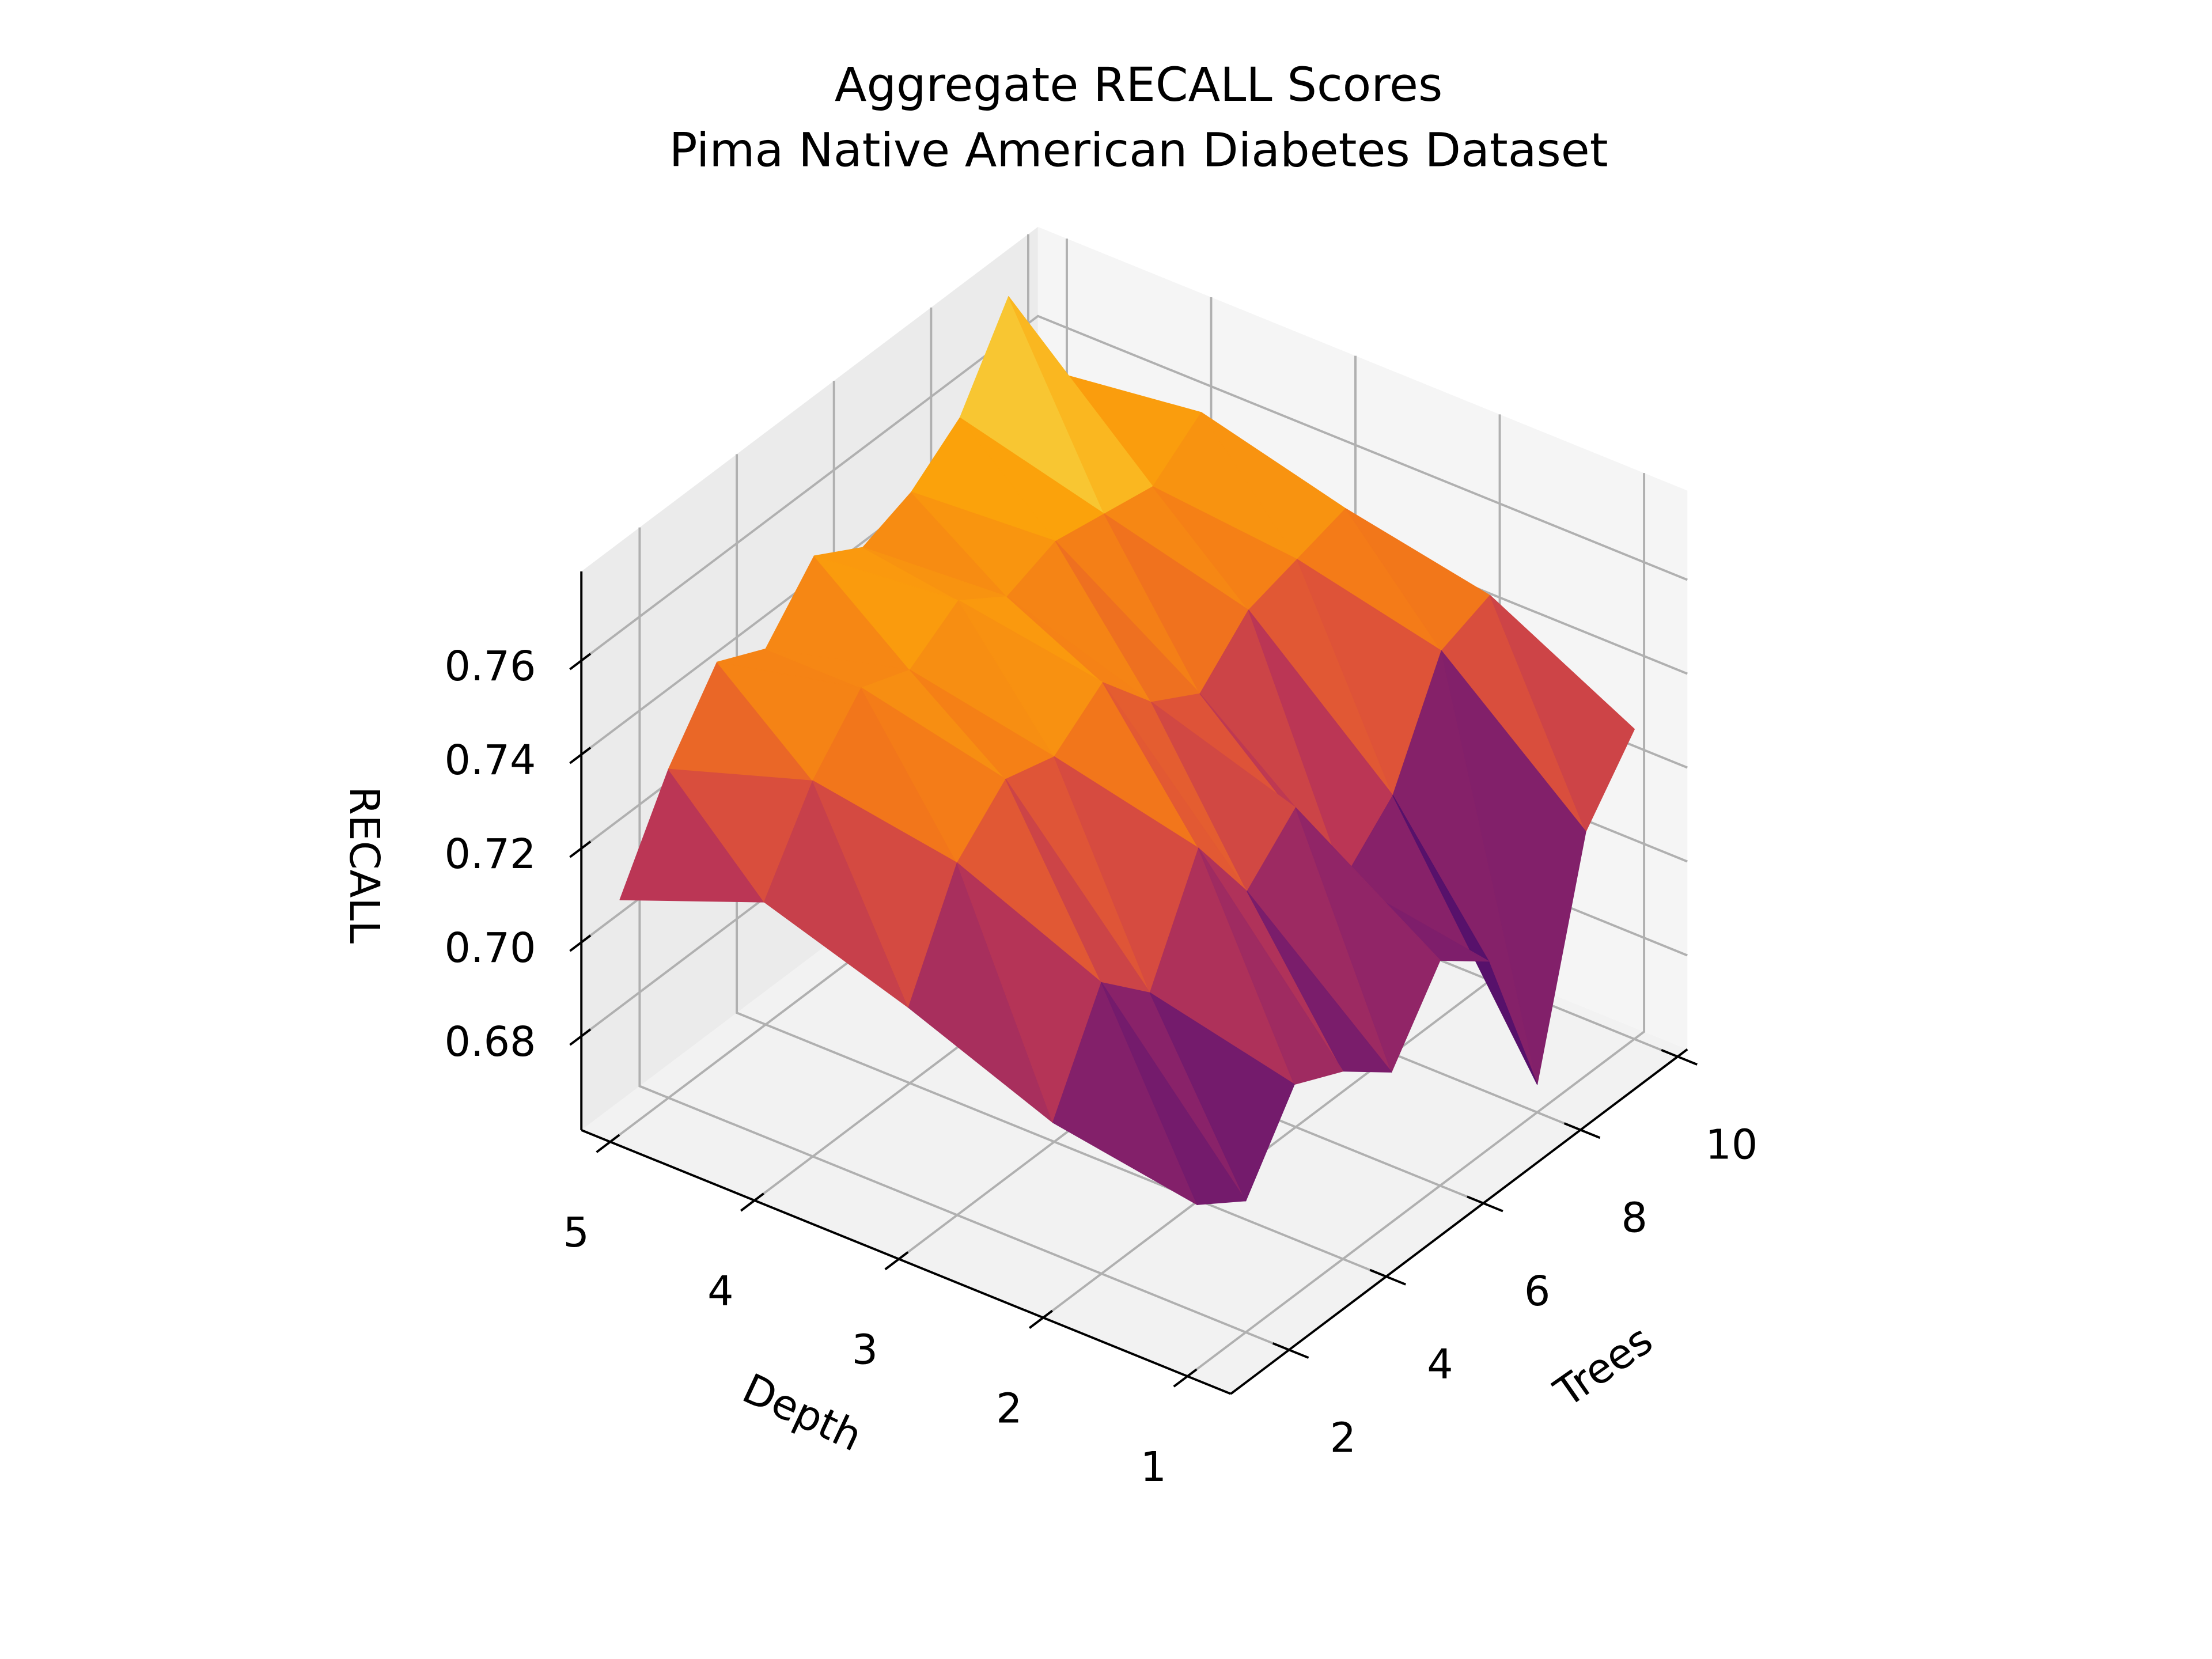 The width and height of the screenshot is (2212, 1659). Describe the element at coordinates (1459, 1221) in the screenshot. I see `x-axis-line` at that location.